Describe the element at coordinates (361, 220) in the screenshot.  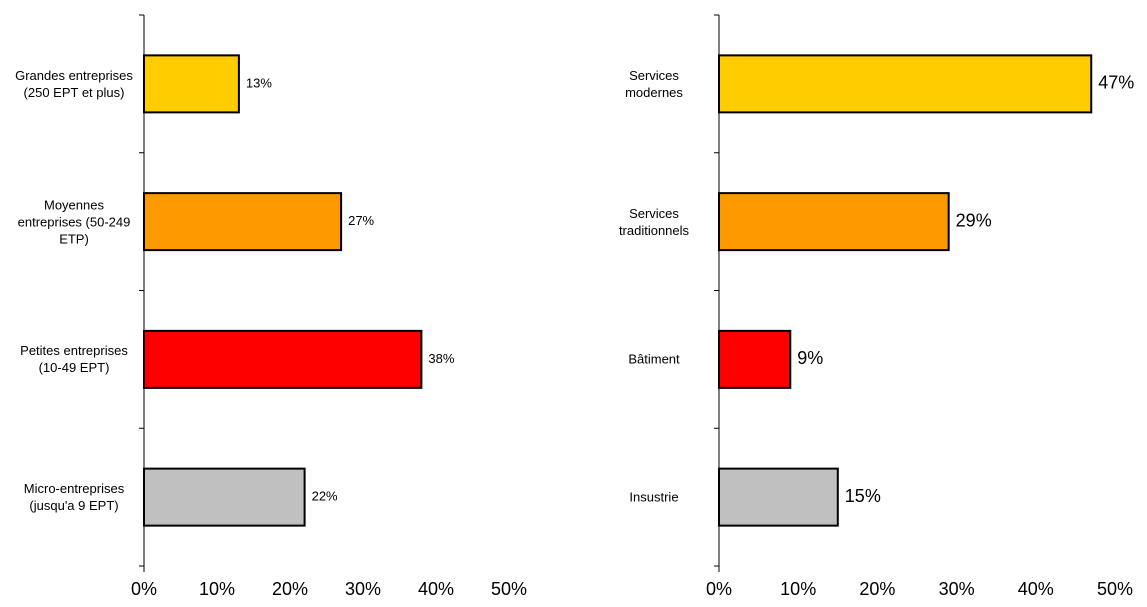
I see `value-label: 27%` at that location.